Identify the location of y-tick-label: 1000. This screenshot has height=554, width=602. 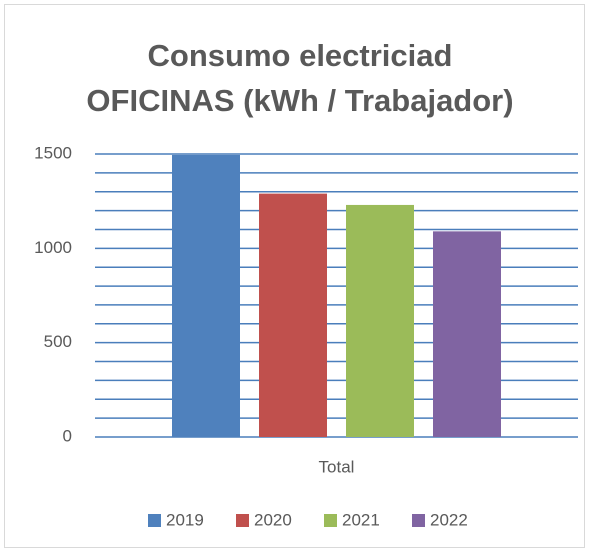
(53, 247).